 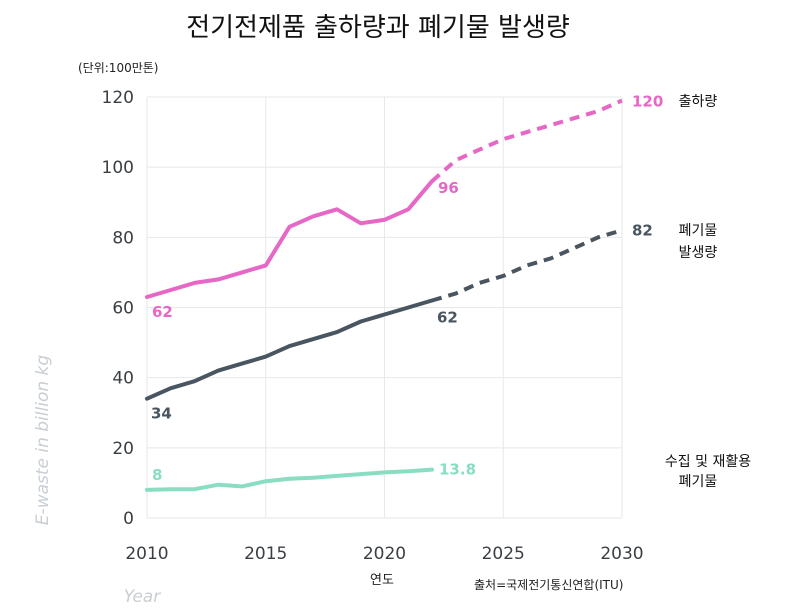 I want to click on data-label: 120, so click(x=647, y=102).